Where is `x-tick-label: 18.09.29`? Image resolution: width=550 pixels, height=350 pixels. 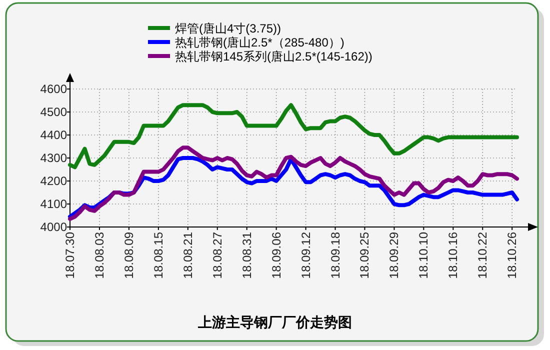
x-tick-label: 18.09.29 is located at coordinates (394, 255).